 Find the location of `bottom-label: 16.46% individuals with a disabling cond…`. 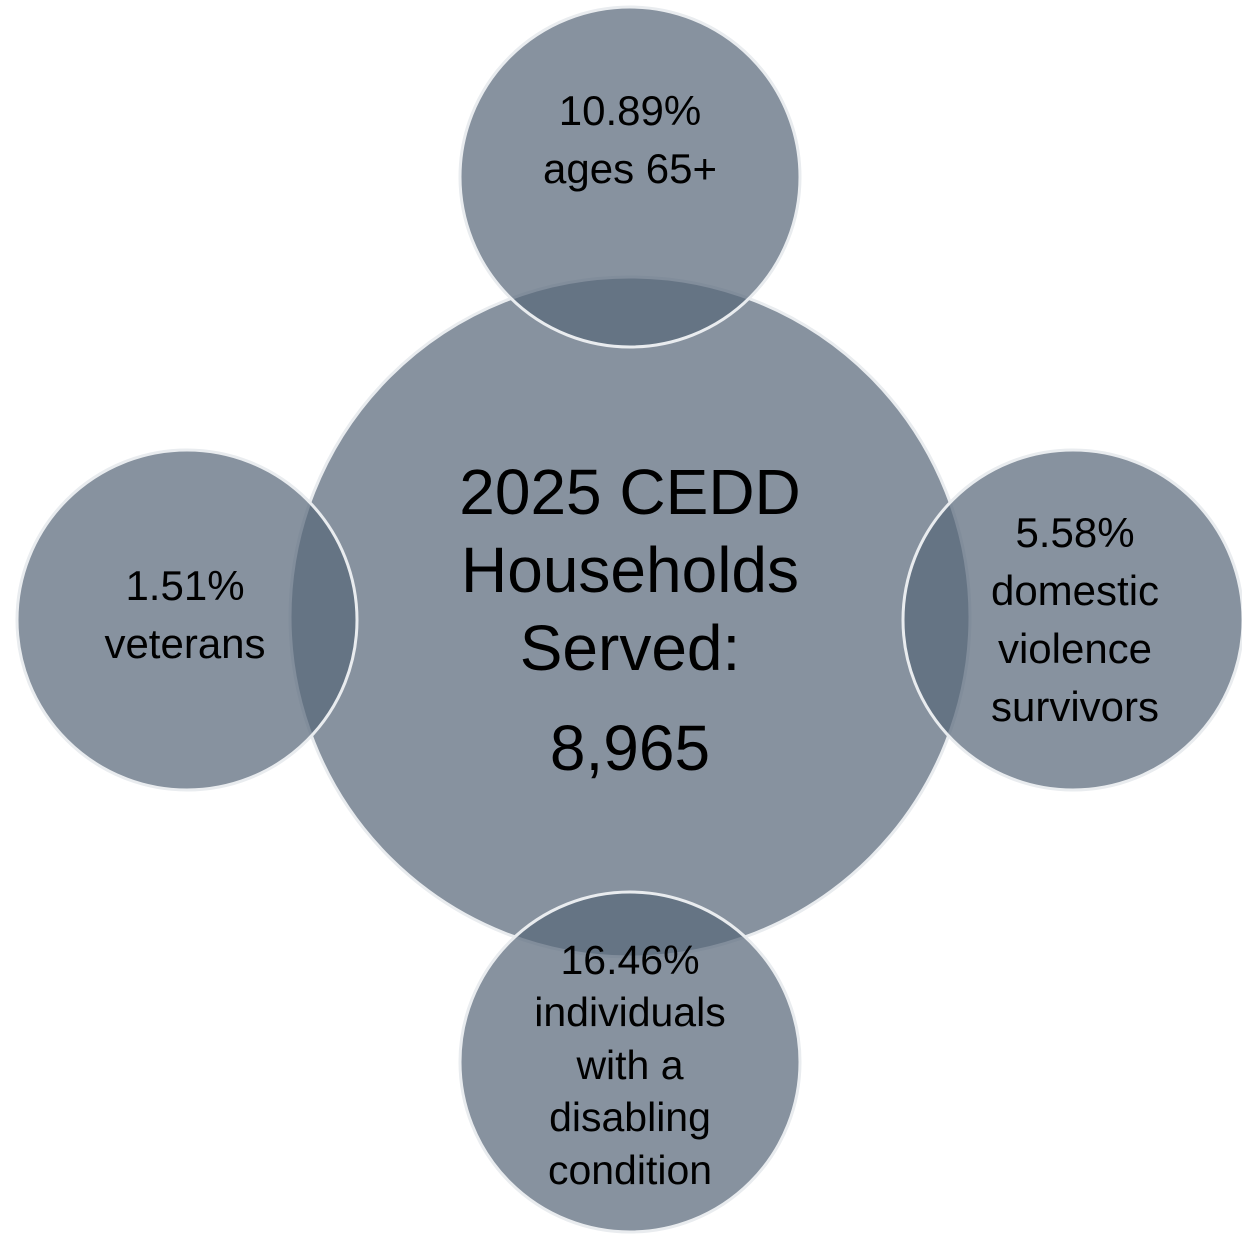

bottom-label: 16.46% individuals with a disabling cond… is located at coordinates (630, 1065).